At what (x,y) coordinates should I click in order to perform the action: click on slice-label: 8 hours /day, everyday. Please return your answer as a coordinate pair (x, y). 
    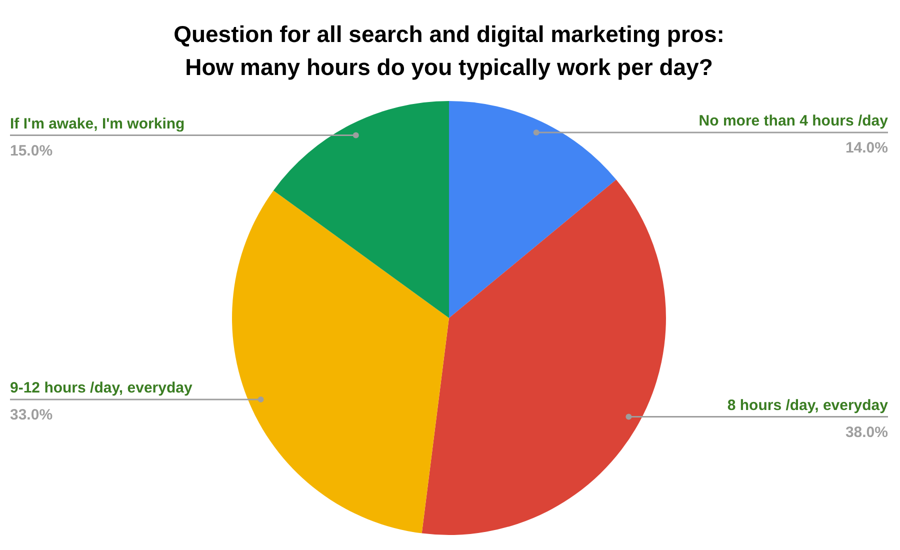
    Looking at the image, I should click on (808, 405).